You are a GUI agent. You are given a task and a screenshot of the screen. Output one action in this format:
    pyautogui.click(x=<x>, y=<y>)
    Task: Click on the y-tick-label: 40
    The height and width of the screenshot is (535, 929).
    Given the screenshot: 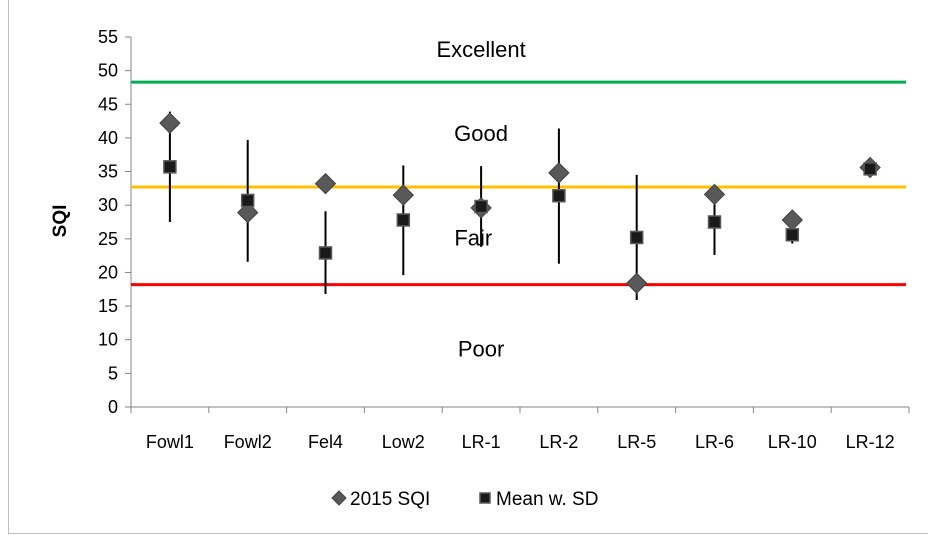 What is the action you would take?
    pyautogui.click(x=108, y=138)
    